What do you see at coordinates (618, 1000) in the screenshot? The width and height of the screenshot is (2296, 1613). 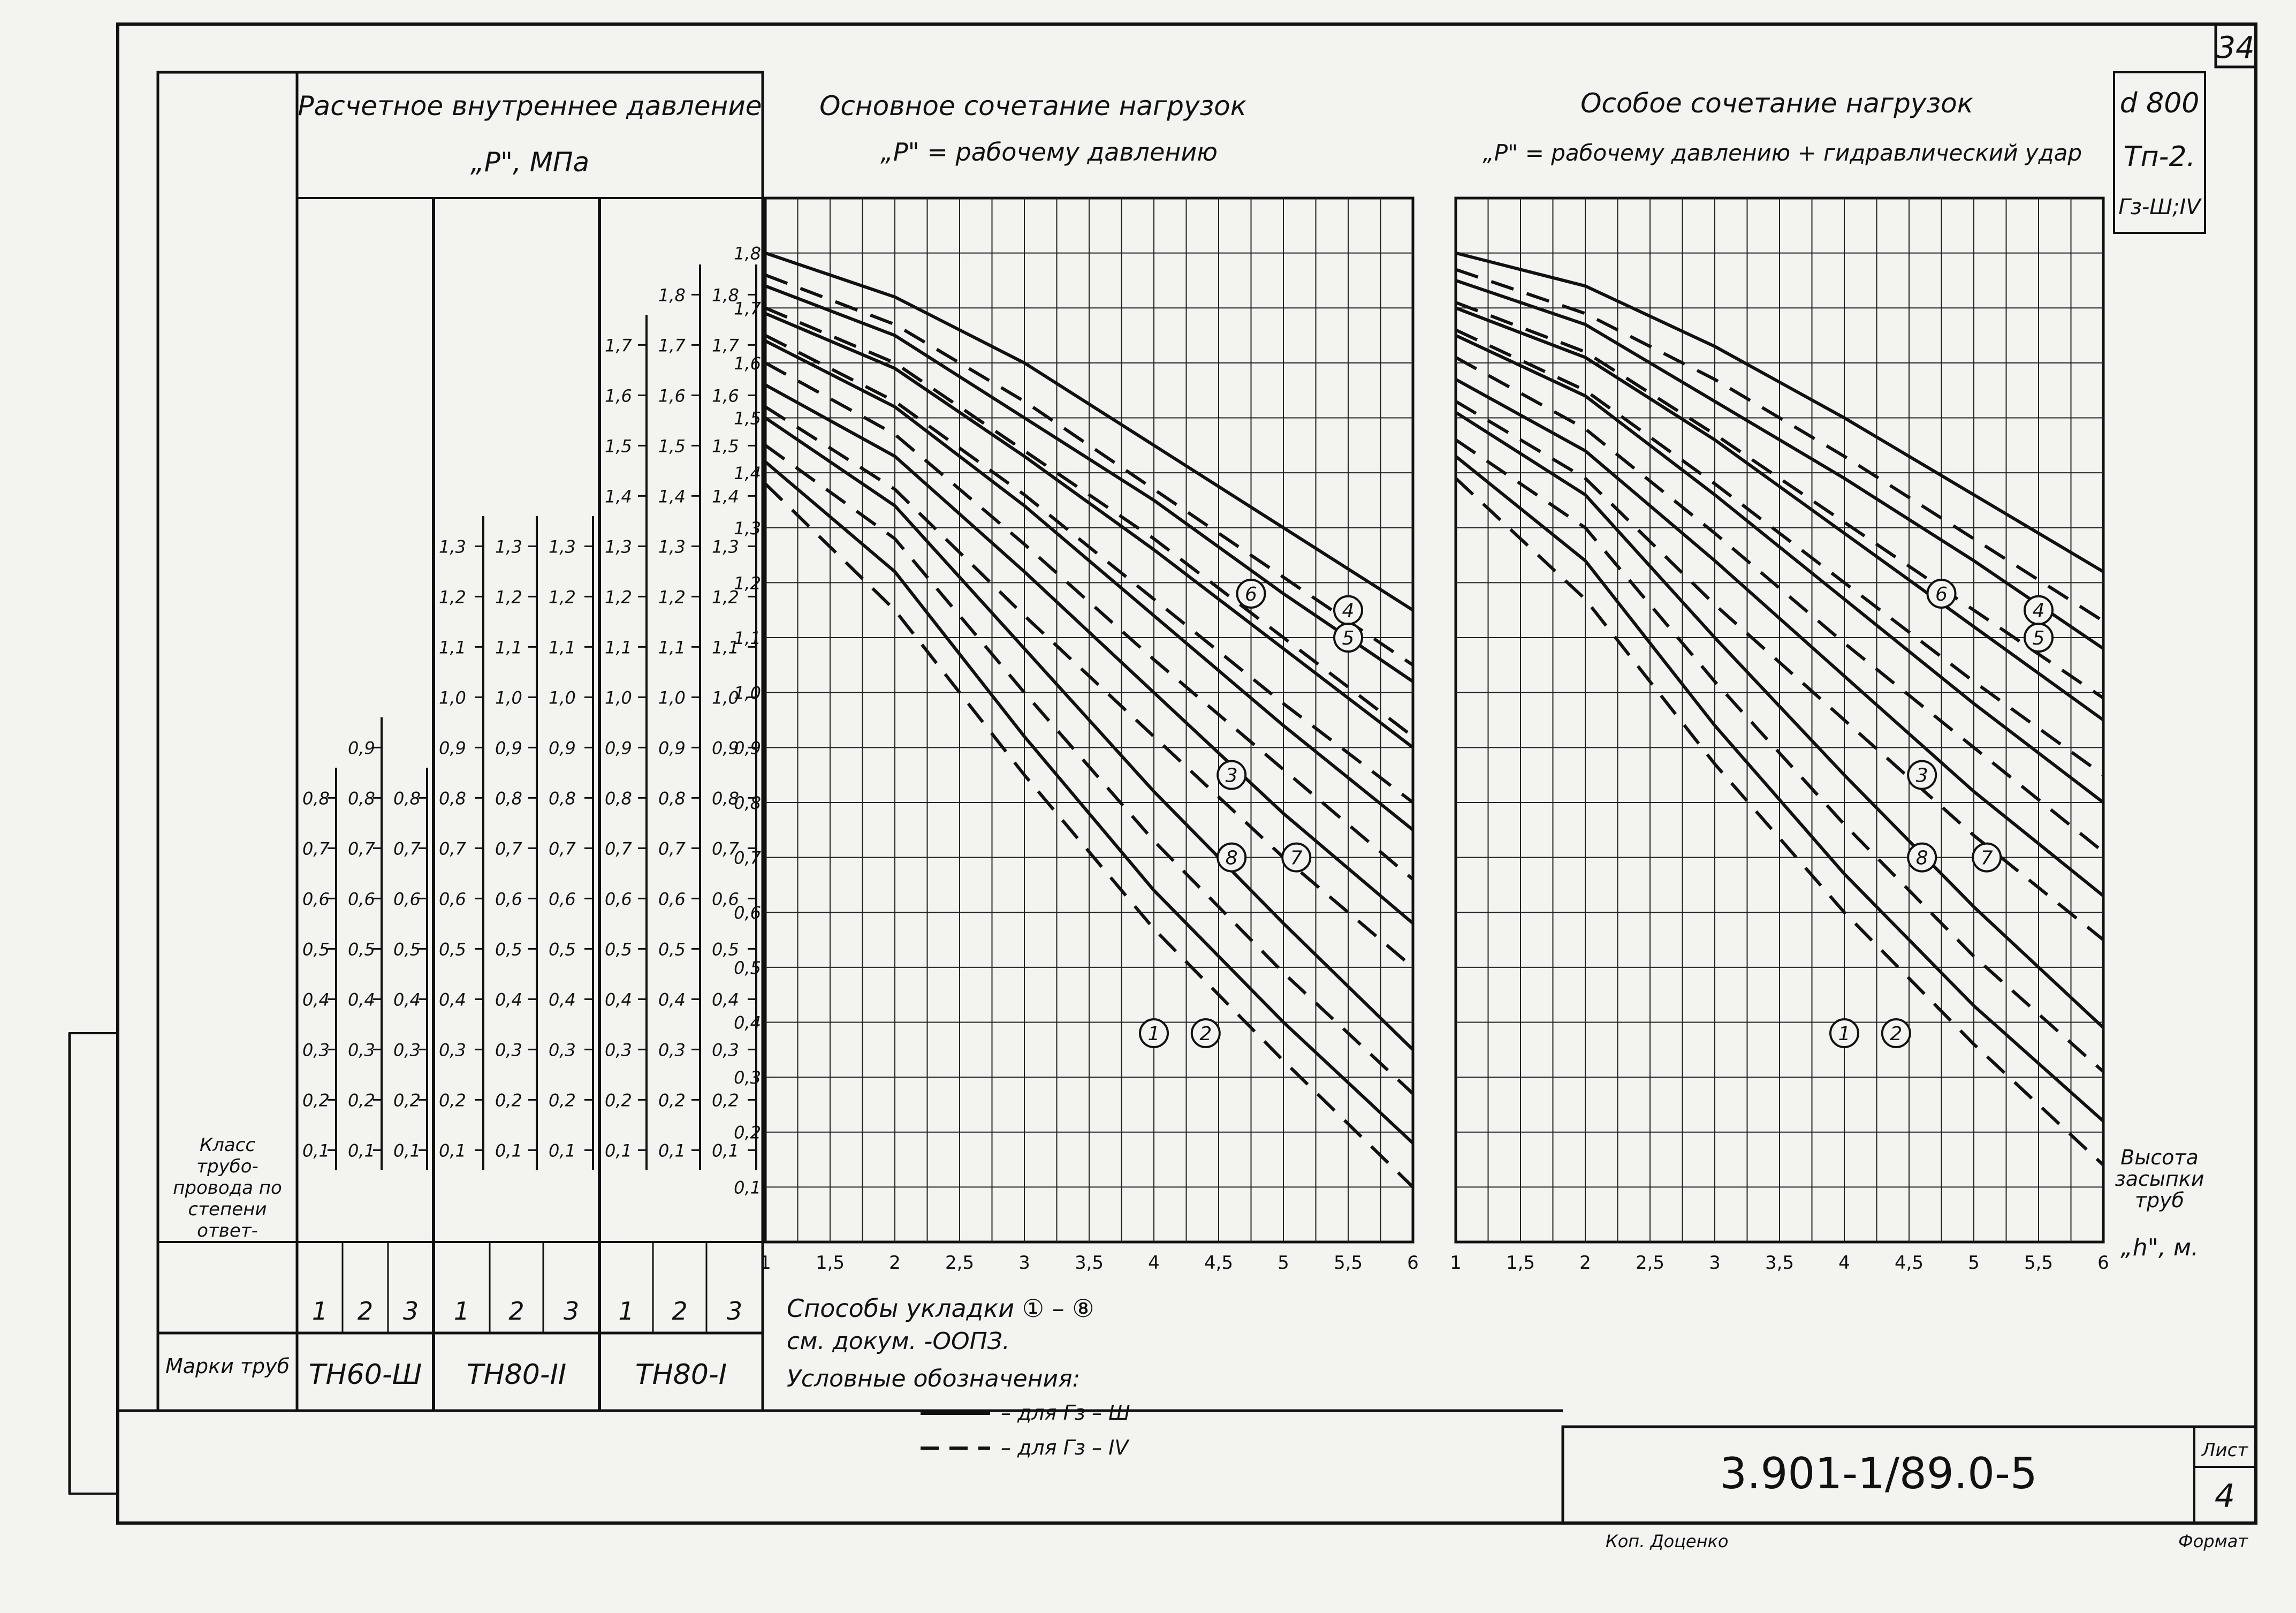 I see `scale-label: 0,4` at bounding box center [618, 1000].